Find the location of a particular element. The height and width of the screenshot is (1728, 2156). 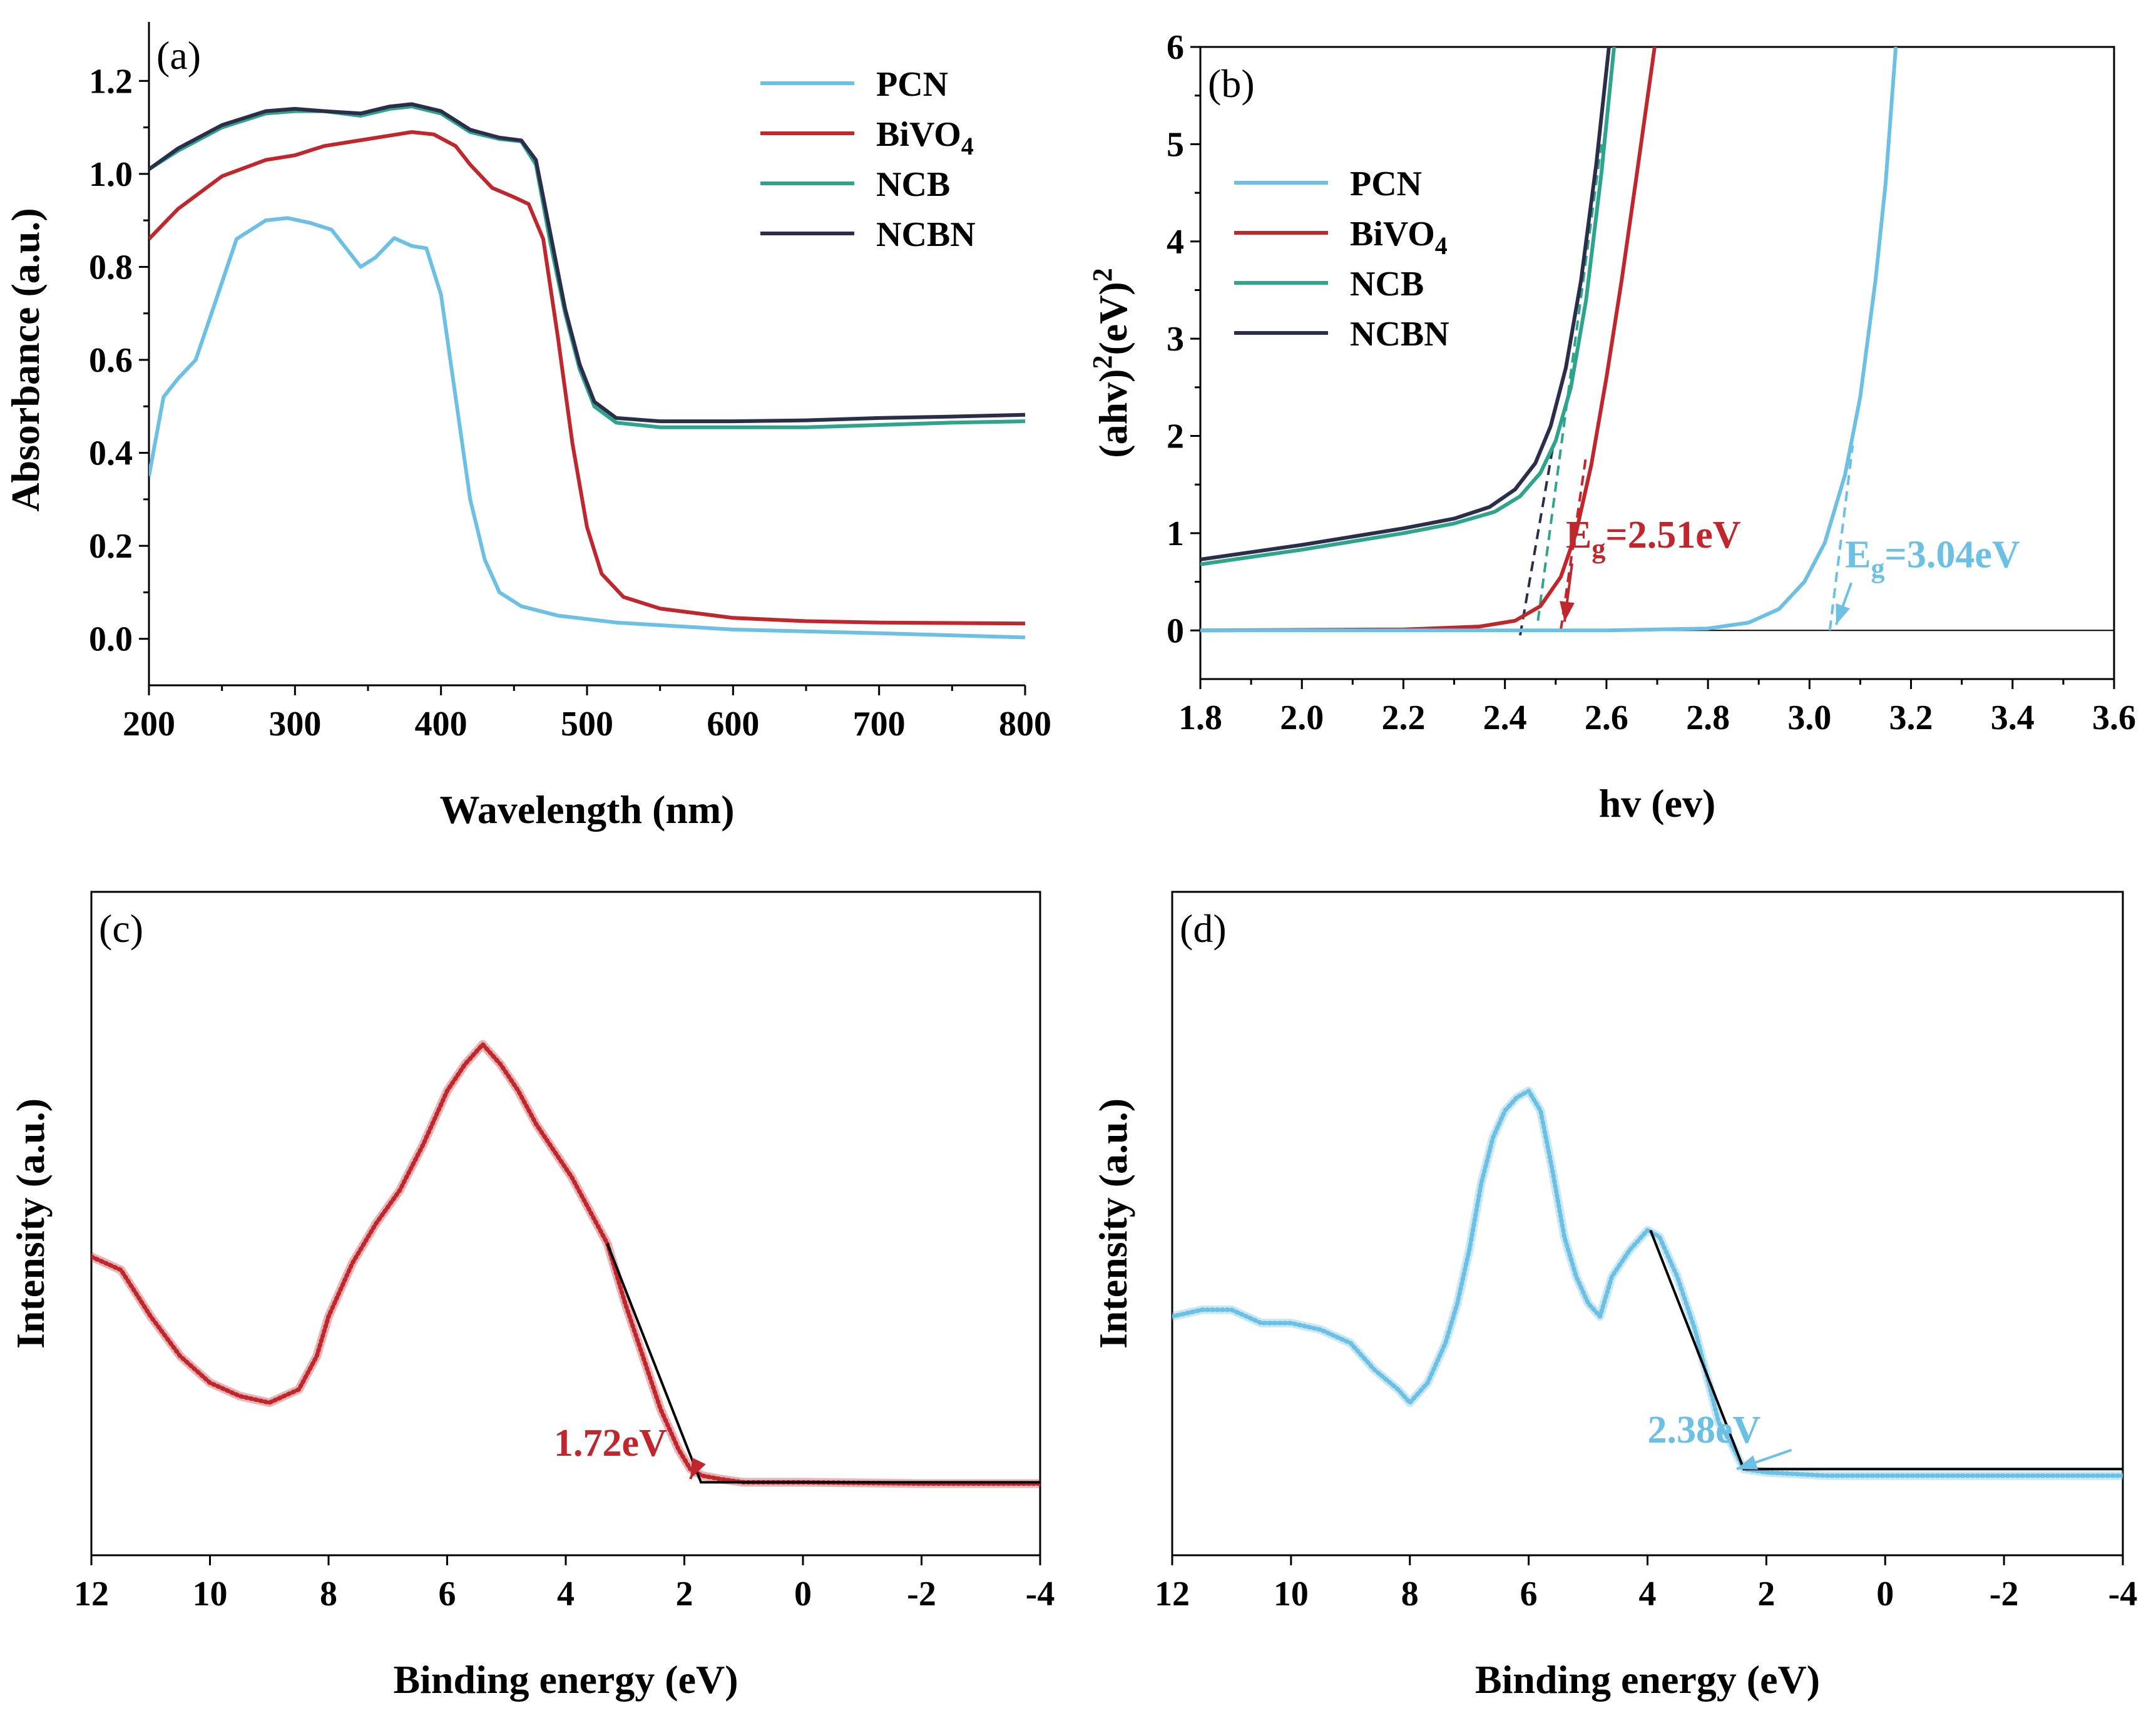

legend-label-1-3: NCBN is located at coordinates (1399, 334).